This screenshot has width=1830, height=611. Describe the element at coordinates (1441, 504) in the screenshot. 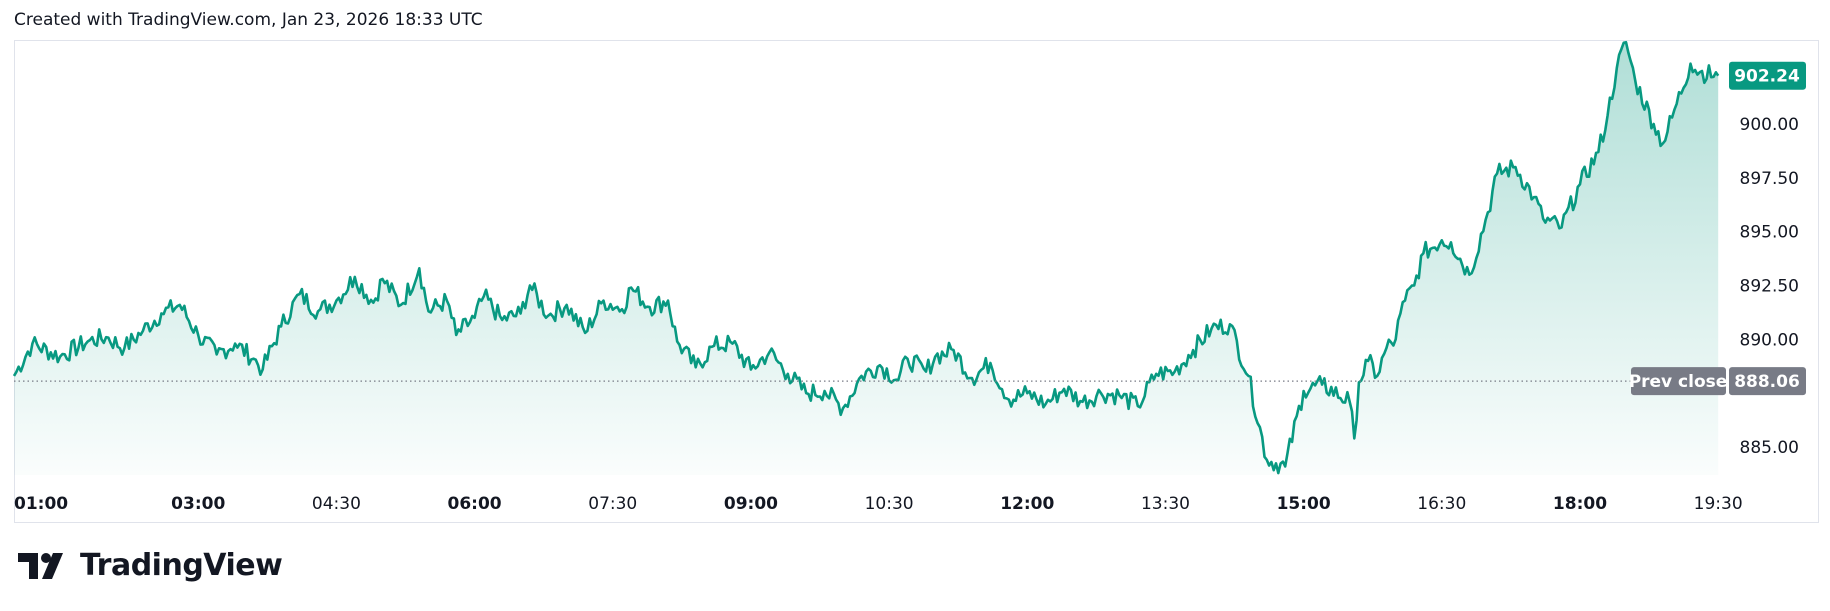

I see `x-tick-label: 16:30` at that location.